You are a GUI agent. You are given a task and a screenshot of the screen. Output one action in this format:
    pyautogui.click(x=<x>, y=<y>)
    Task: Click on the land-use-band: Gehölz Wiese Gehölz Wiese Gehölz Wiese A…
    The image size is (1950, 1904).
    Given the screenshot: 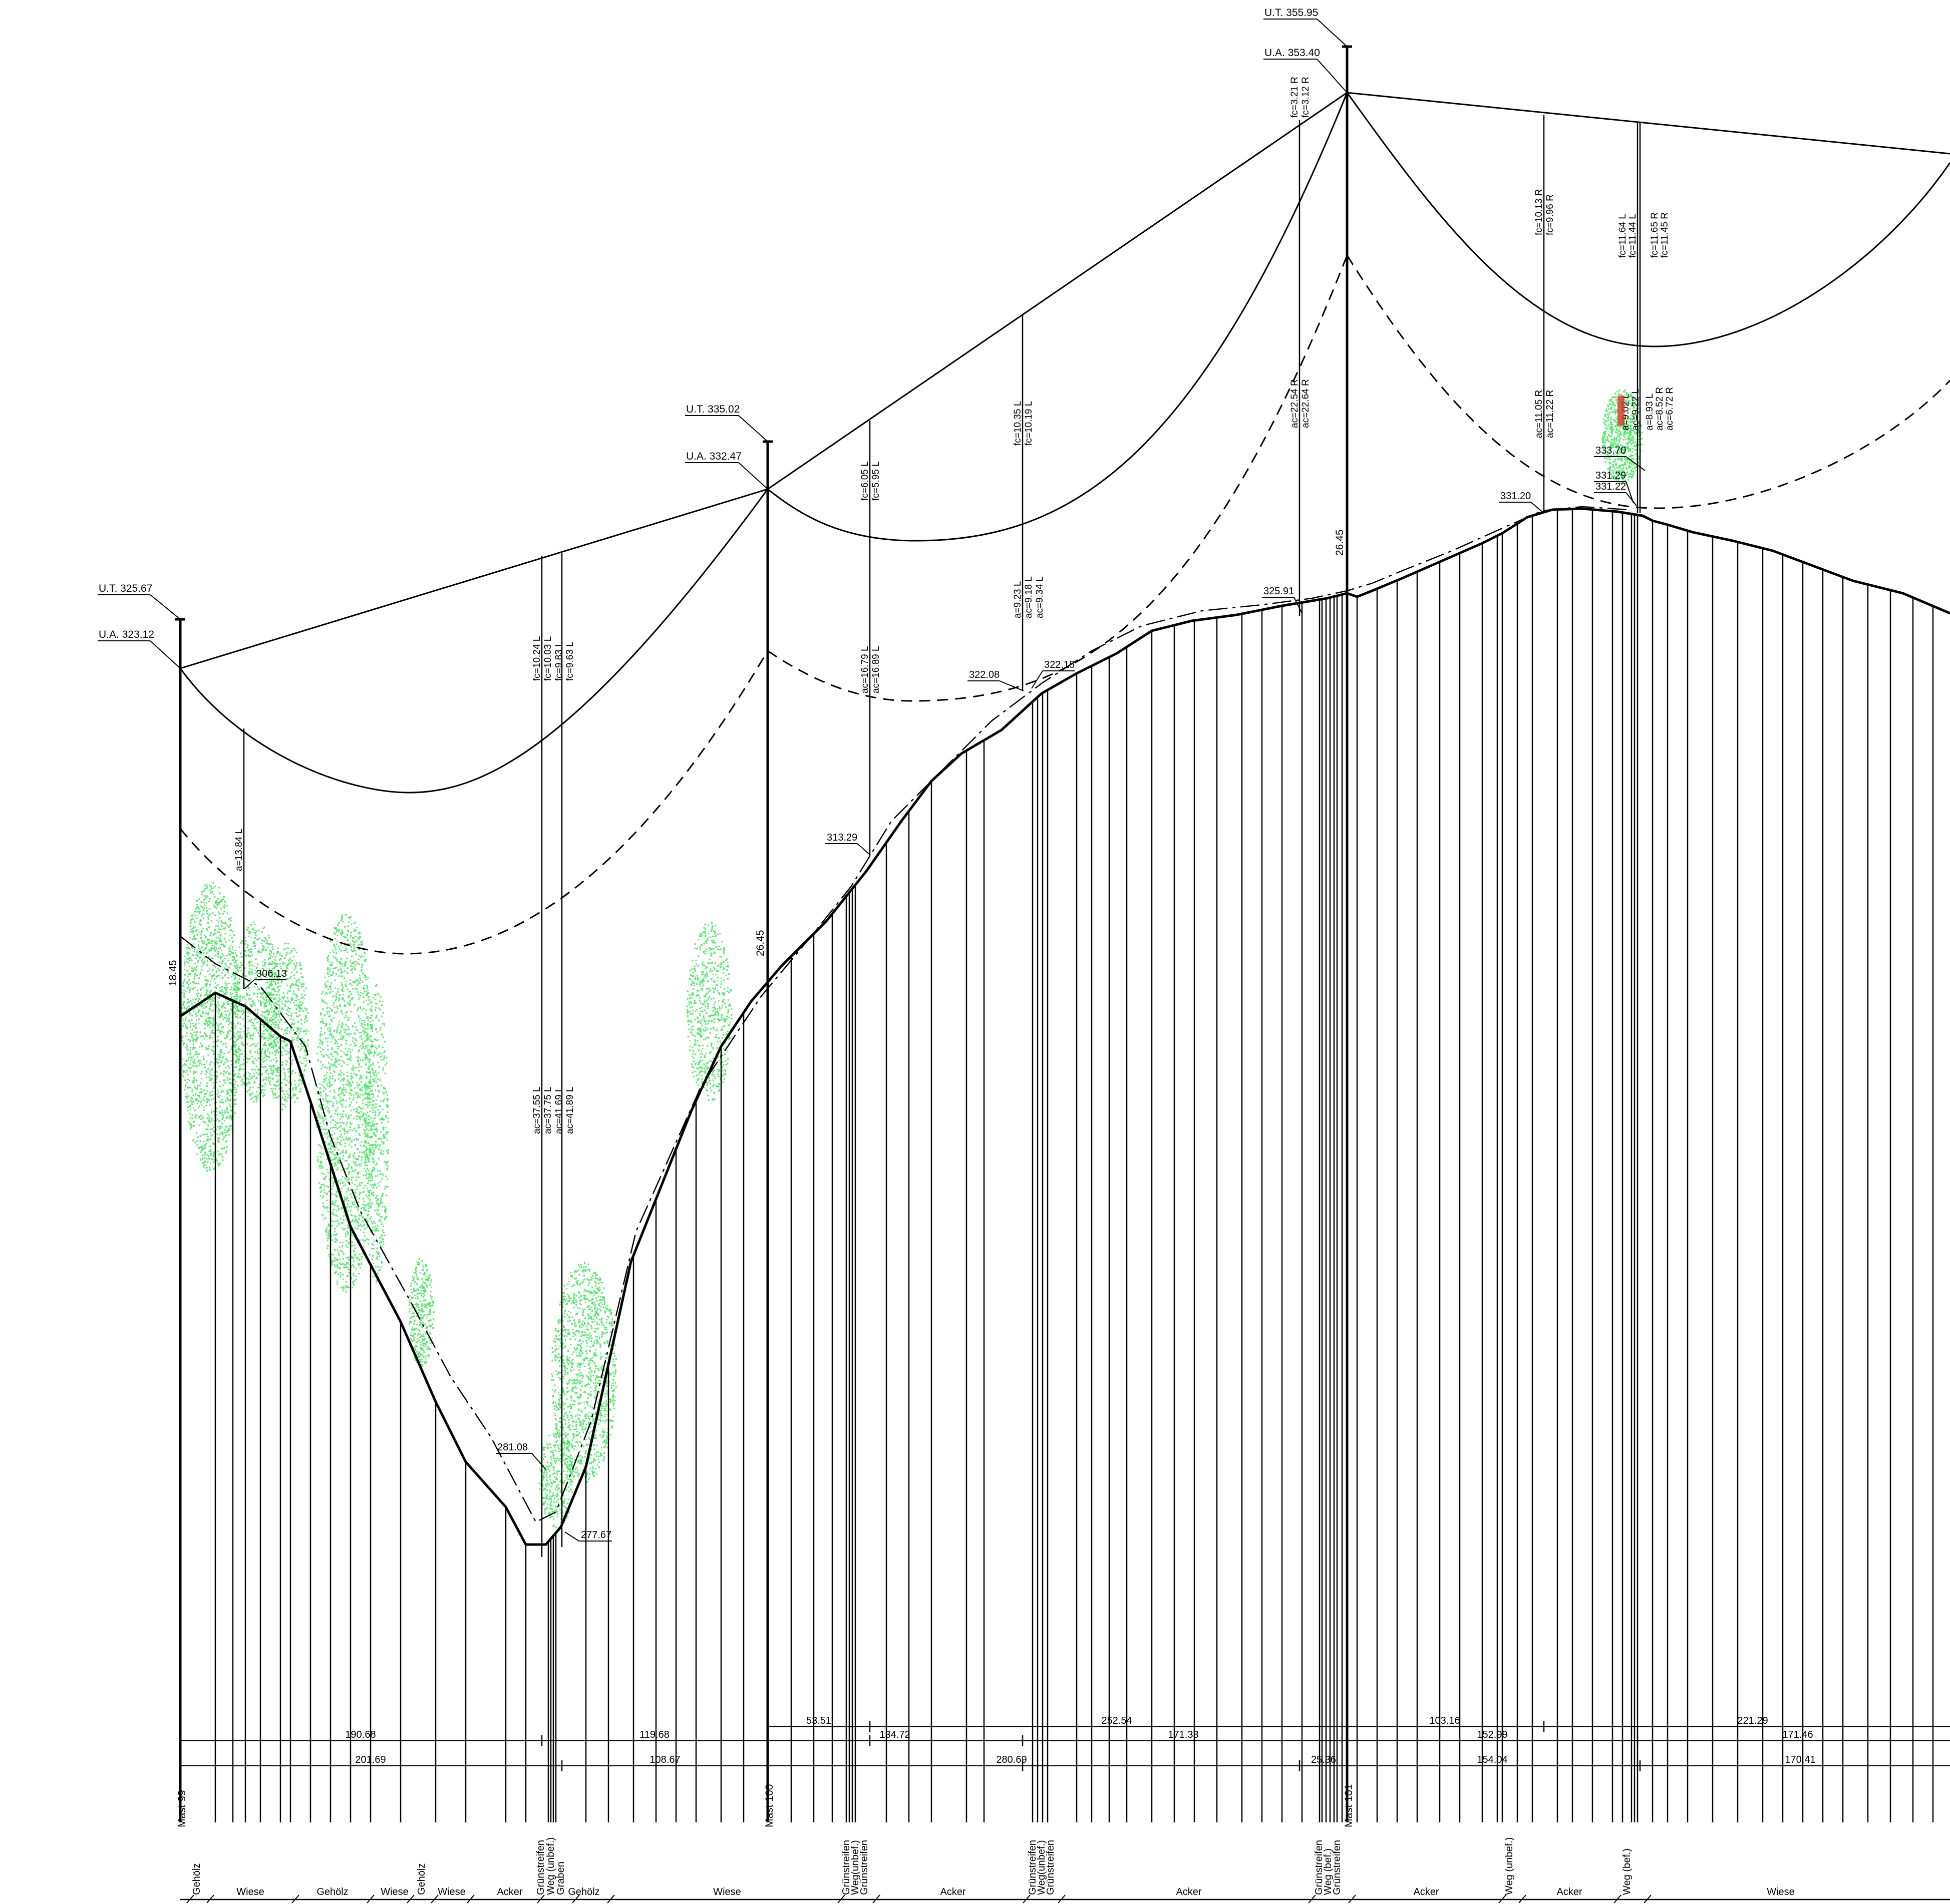 What is the action you would take?
    pyautogui.click(x=1065, y=1870)
    